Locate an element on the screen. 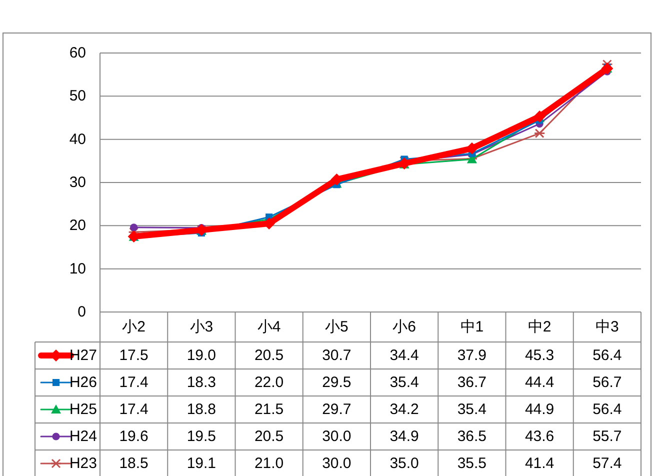 This screenshot has width=654, height=476. data-label: 34.2 is located at coordinates (404, 409).